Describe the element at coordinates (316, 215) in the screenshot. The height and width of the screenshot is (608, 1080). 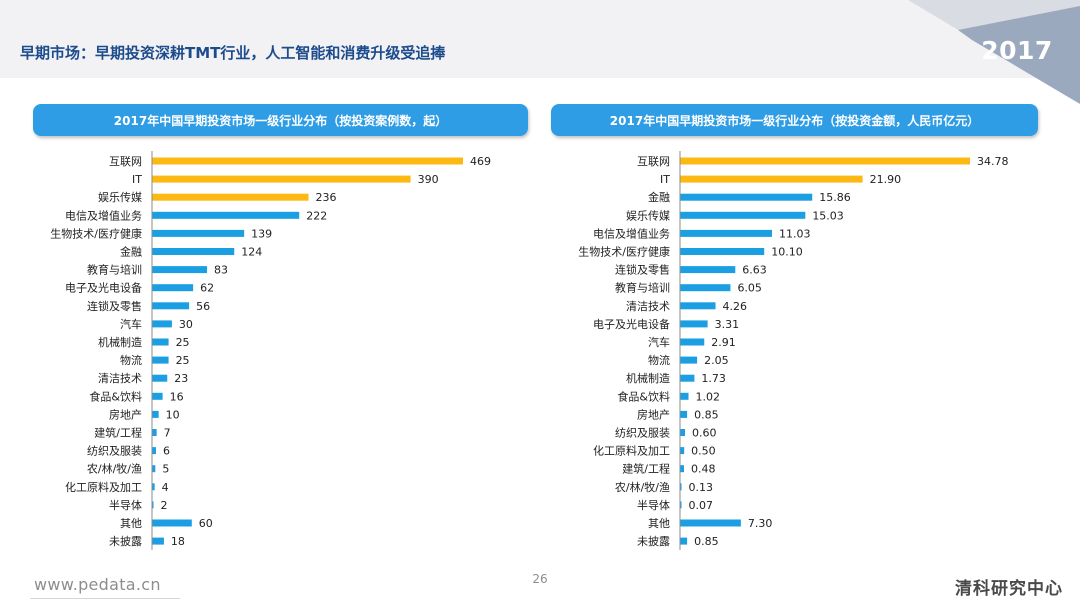
I see `cases-value-label: 222` at that location.